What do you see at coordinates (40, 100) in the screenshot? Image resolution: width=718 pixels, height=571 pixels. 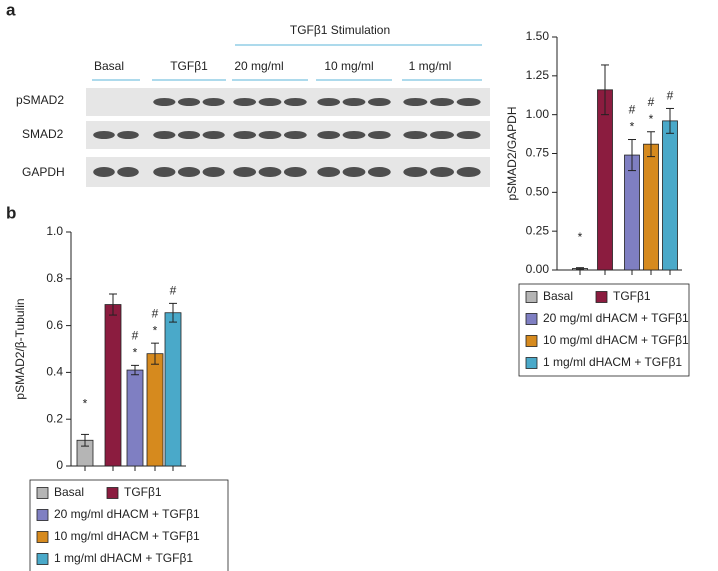 I see `row-label: pSMAD2` at bounding box center [40, 100].